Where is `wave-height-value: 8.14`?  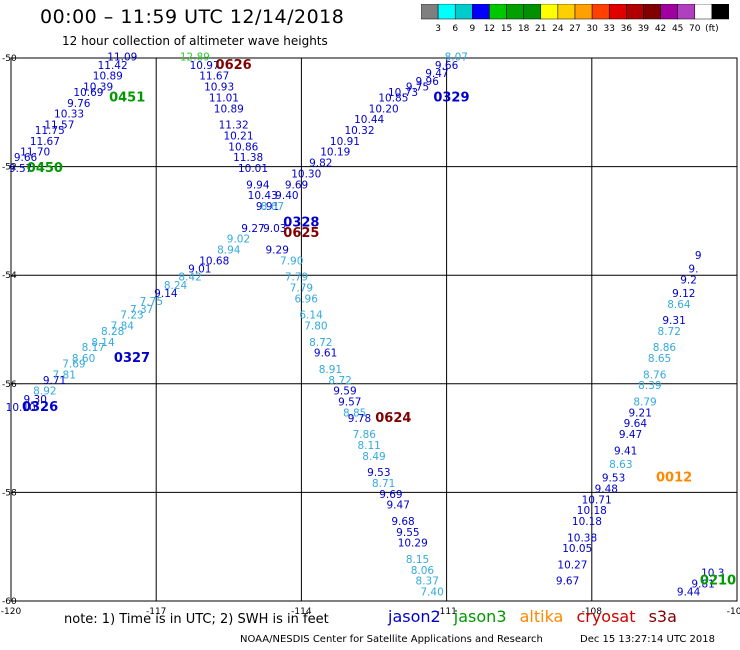 wave-height-value: 8.14 is located at coordinates (103, 343).